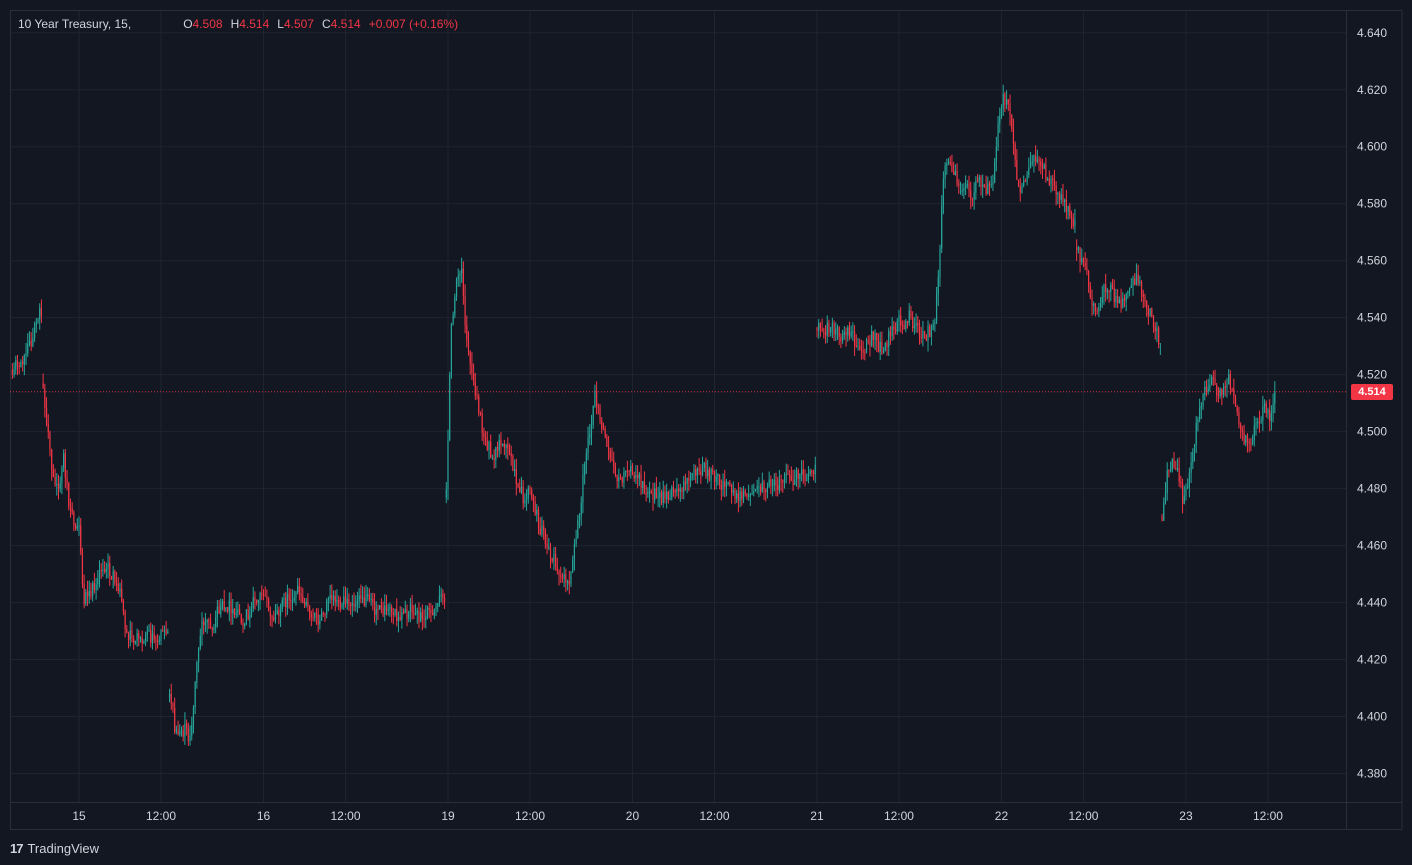 Image resolution: width=1412 pixels, height=865 pixels. What do you see at coordinates (1002, 816) in the screenshot?
I see `x-tick-label: 22` at bounding box center [1002, 816].